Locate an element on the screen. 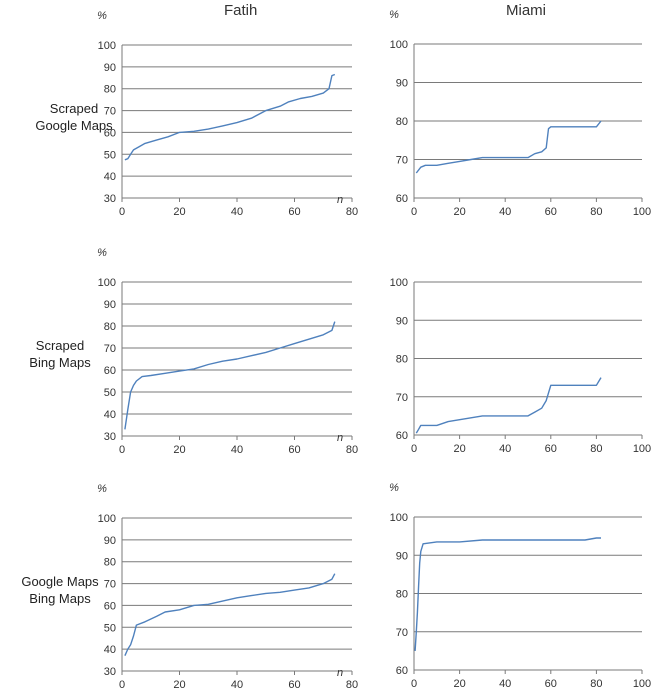  column-title-fatih: Fatih is located at coordinates (241, 10).